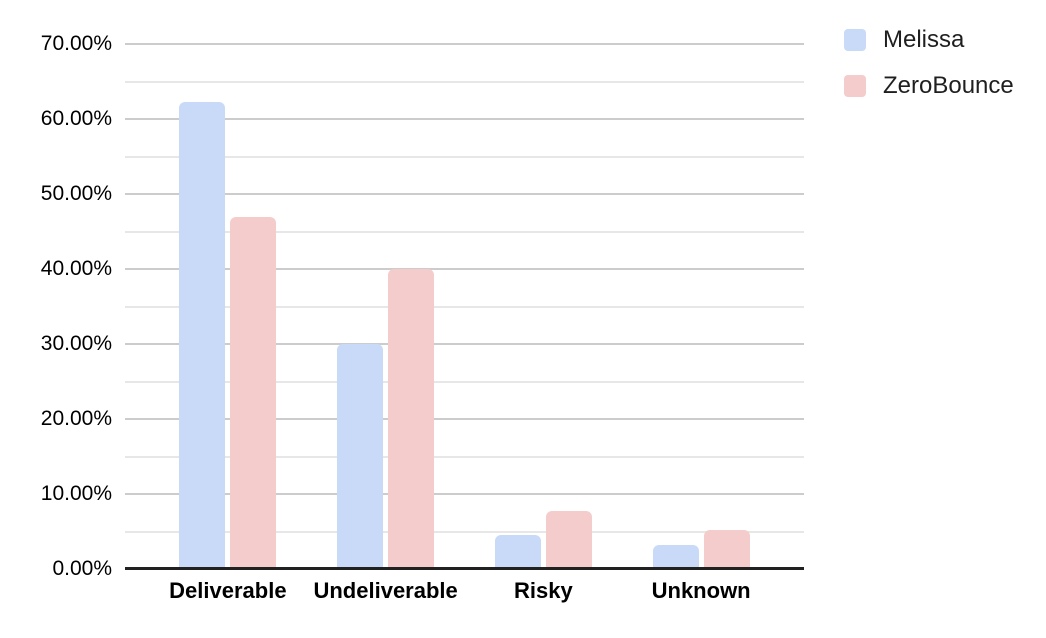 Image resolution: width=1046 pixels, height=638 pixels. What do you see at coordinates (517, 552) in the screenshot?
I see `bar-melissa-risky` at bounding box center [517, 552].